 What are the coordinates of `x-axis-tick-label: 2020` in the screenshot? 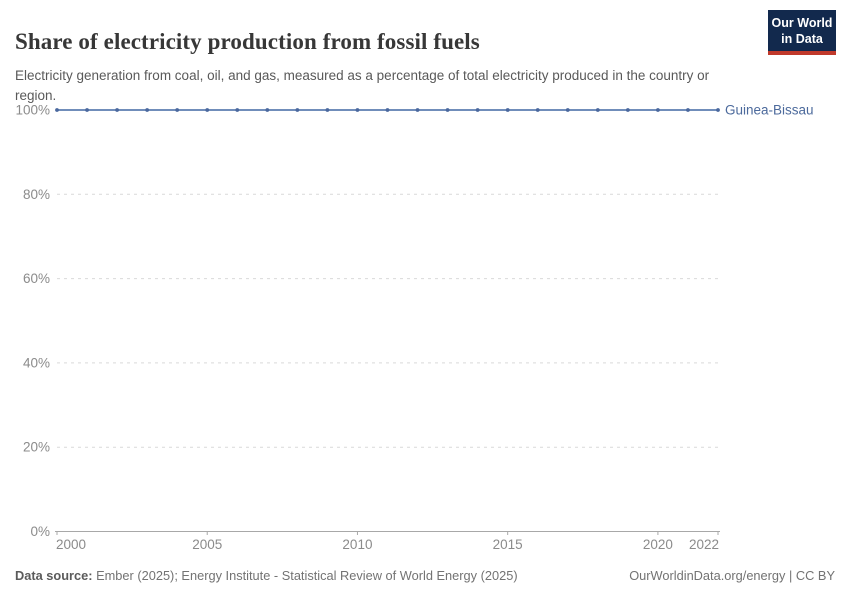 It's located at (658, 544).